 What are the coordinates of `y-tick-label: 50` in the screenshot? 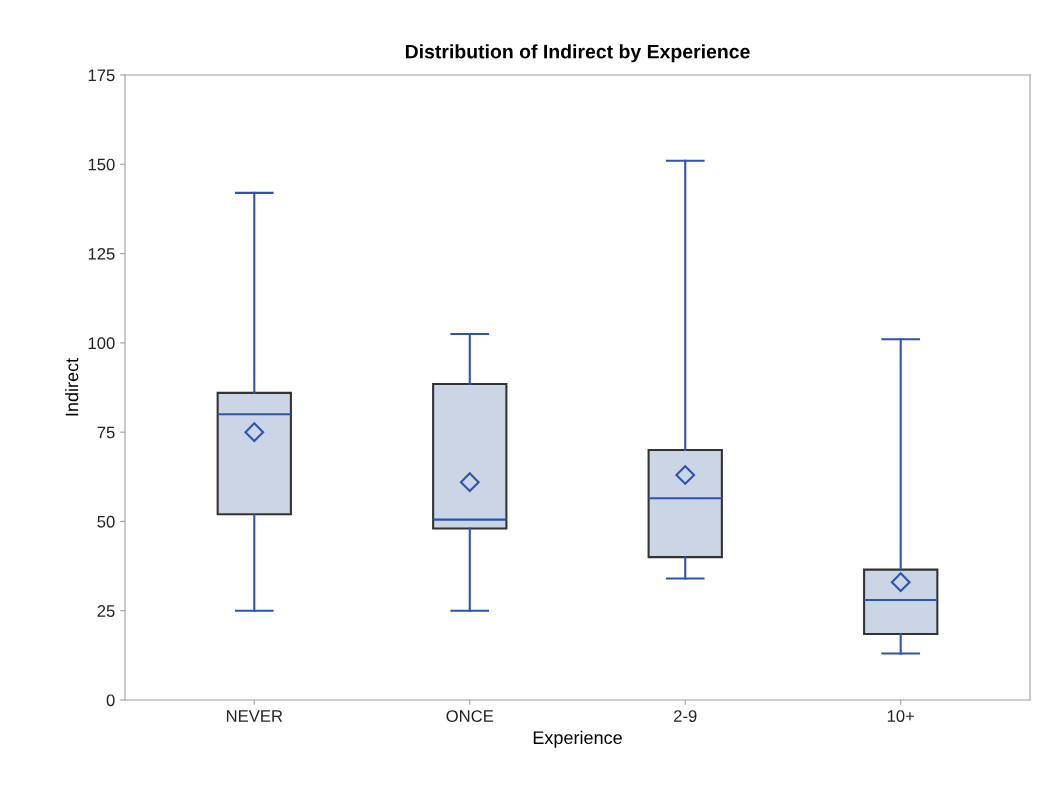 It's located at (106, 521).